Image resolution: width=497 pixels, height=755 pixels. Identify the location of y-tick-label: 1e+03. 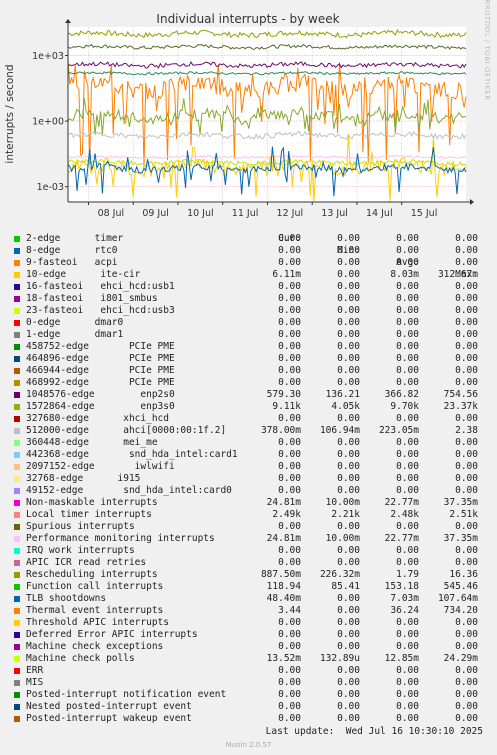
(48, 56).